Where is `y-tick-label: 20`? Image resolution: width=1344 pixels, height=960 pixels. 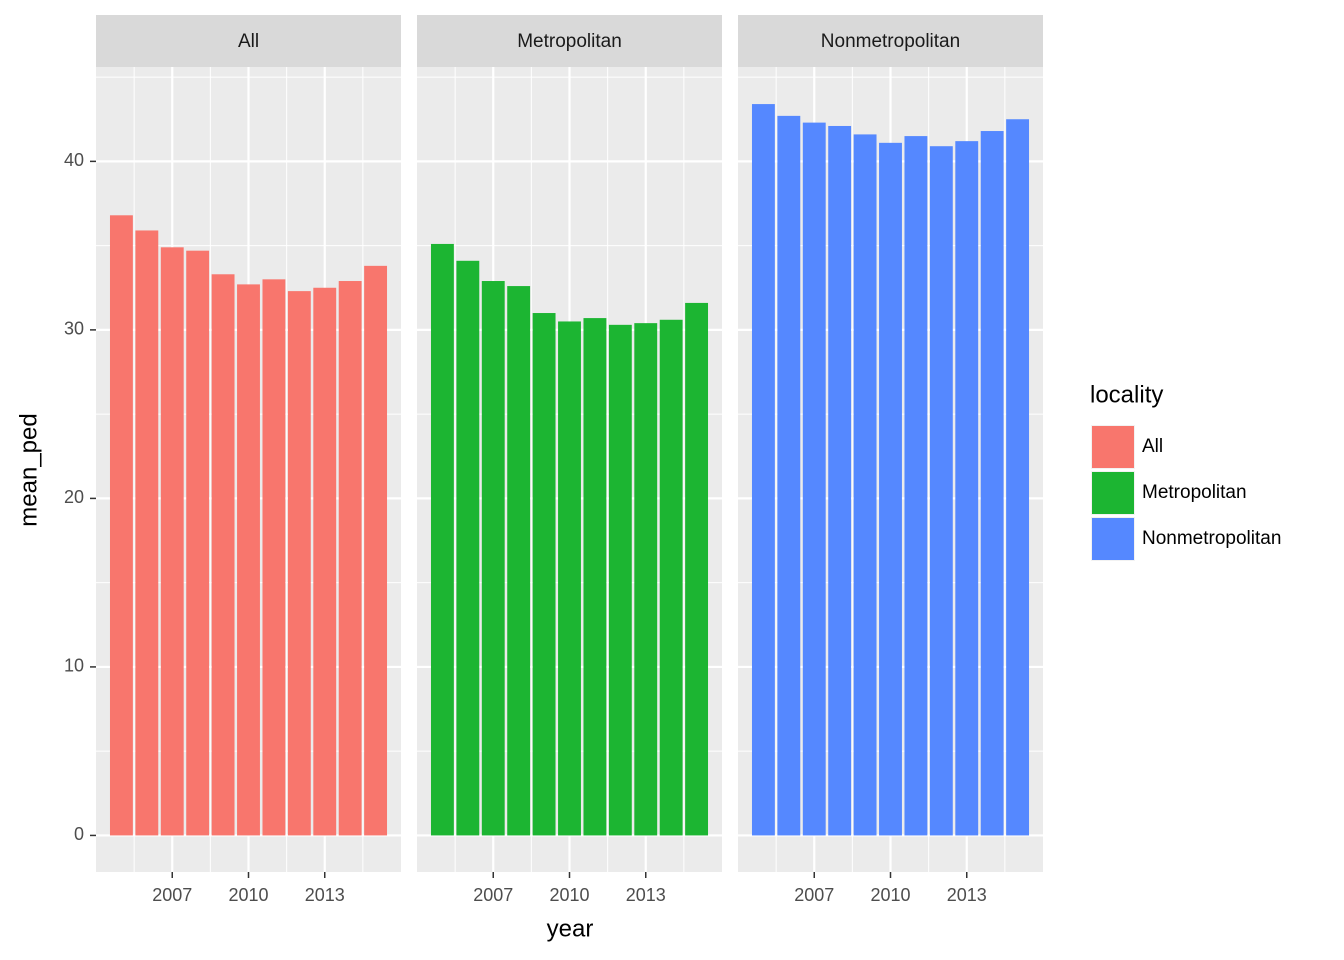 y-tick-label: 20 is located at coordinates (74, 497).